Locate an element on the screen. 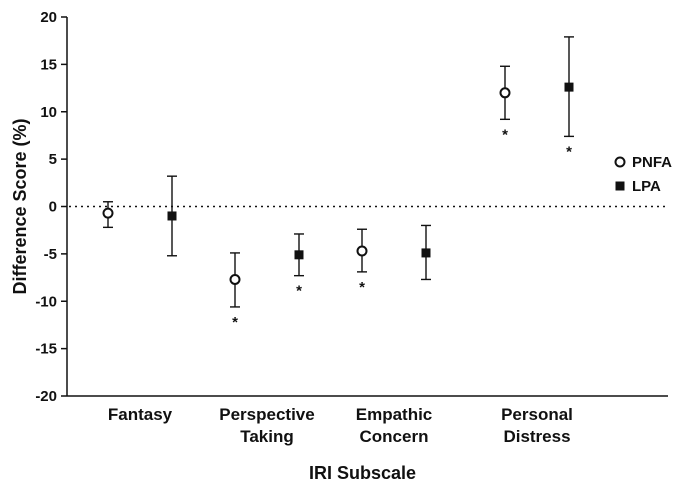 The height and width of the screenshot is (491, 684). legend-marker-lpa is located at coordinates (620, 186).